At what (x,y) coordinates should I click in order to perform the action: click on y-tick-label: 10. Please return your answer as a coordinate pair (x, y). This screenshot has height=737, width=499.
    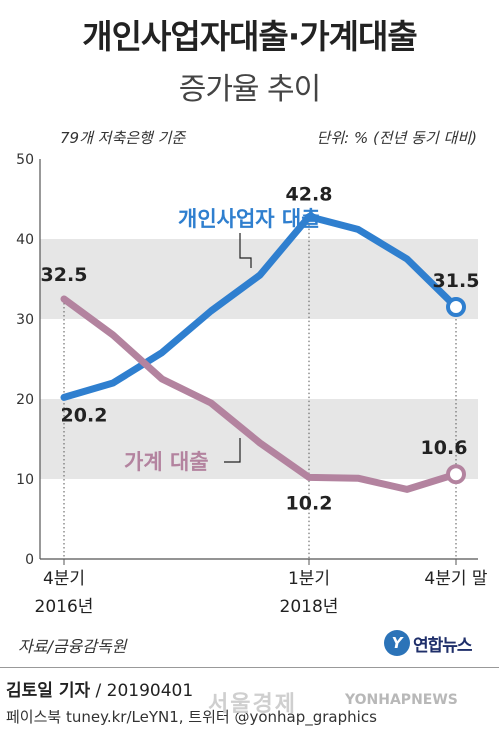
    Looking at the image, I should click on (25, 480).